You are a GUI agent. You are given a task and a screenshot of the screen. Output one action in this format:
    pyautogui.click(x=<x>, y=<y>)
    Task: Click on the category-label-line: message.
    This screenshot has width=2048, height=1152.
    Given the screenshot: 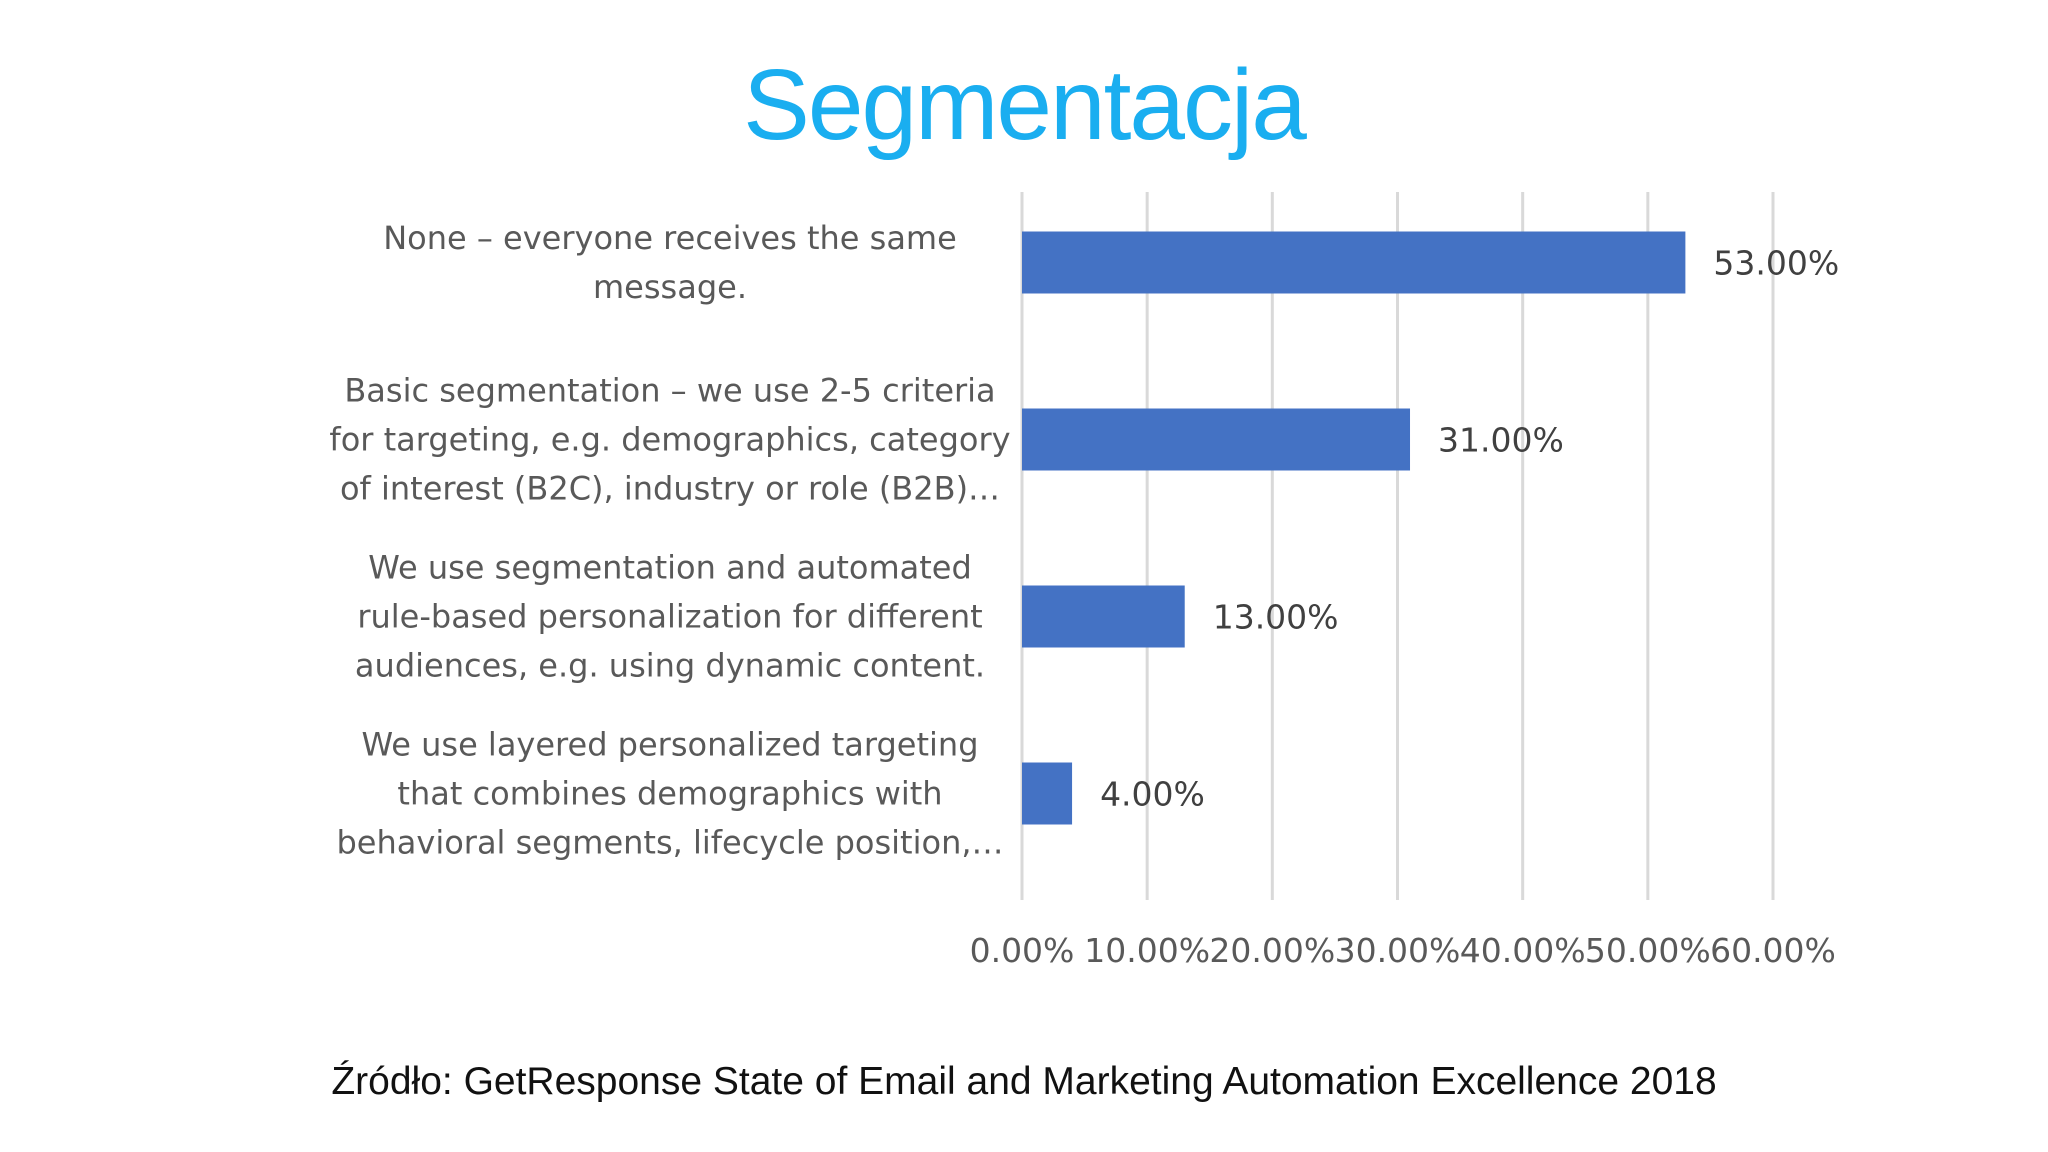 What is the action you would take?
    pyautogui.click(x=670, y=287)
    